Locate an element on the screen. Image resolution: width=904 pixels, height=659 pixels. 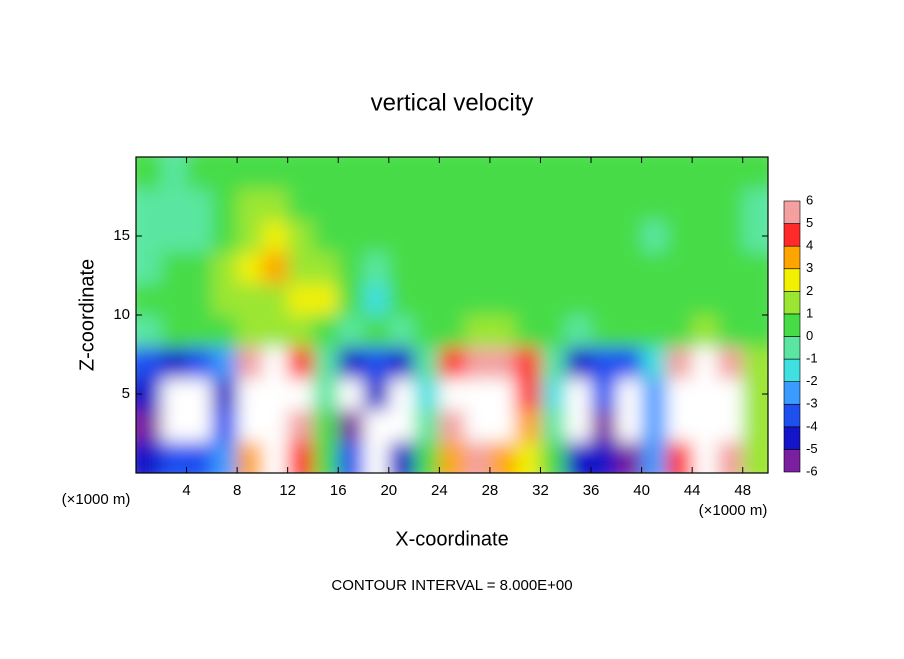
colorbar-label: -2 is located at coordinates (812, 380).